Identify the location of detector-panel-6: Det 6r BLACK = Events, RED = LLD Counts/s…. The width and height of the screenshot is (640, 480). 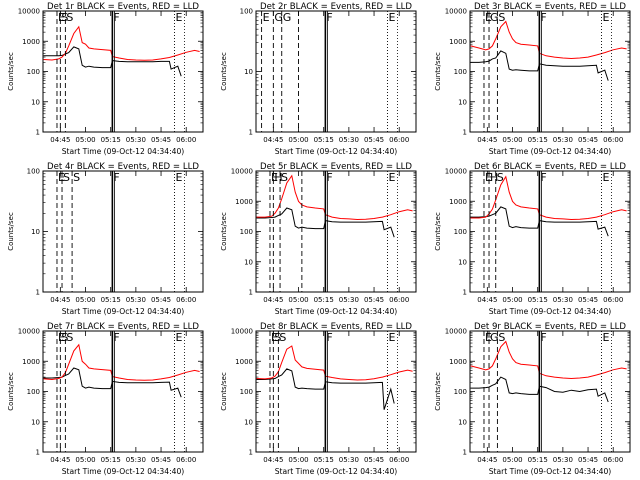
(532, 239).